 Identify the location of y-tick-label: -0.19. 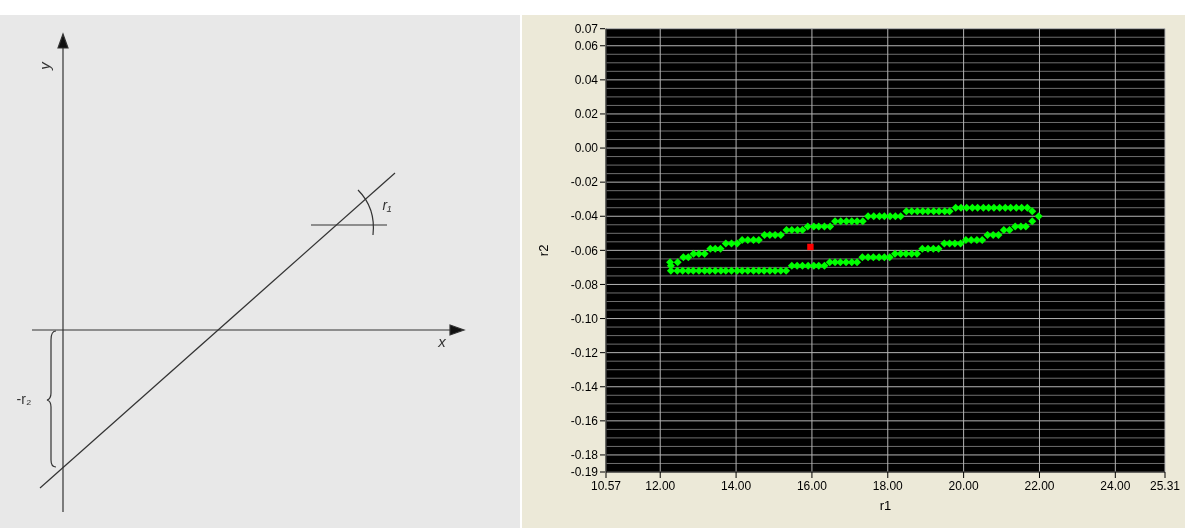
(584, 472).